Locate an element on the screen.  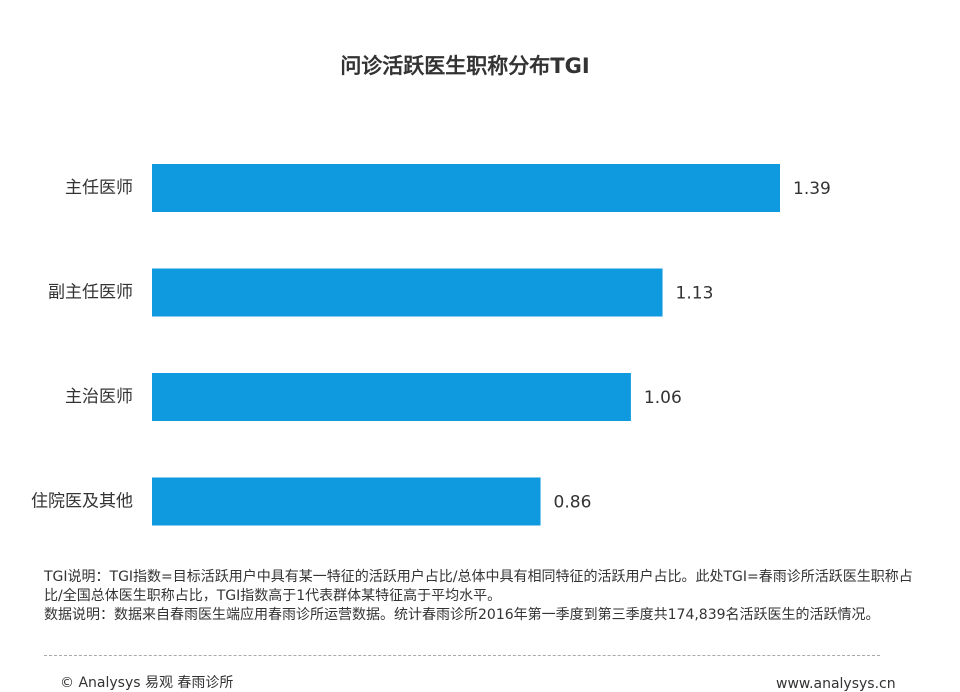
y-tick-label: 主治医师 is located at coordinates (99, 397).